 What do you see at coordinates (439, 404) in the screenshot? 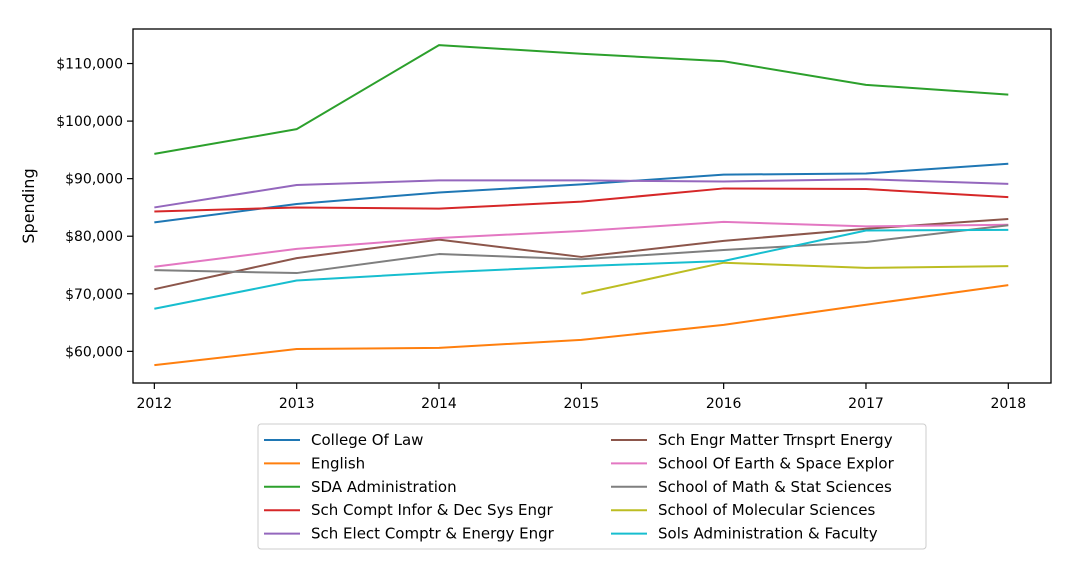
I see `x-tick-label: 2014` at bounding box center [439, 404].